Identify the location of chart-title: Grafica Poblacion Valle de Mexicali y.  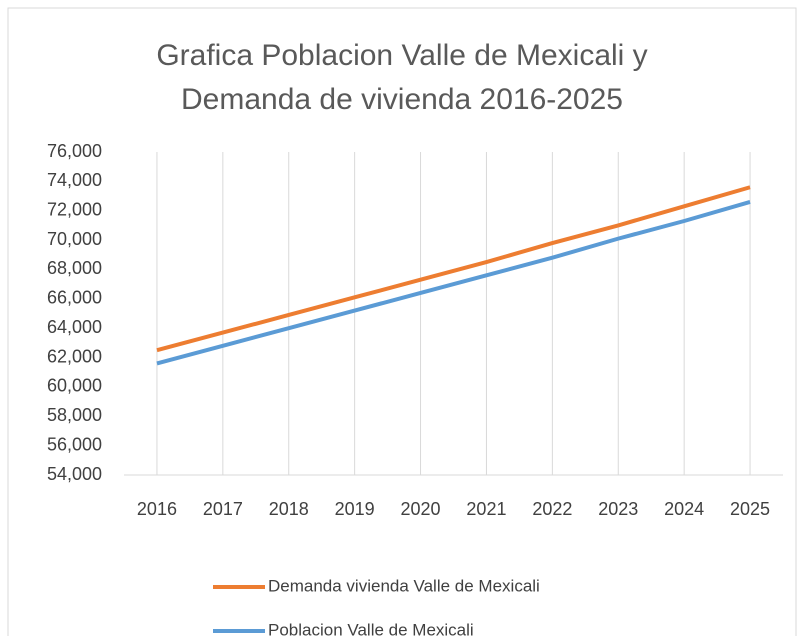
(401, 55).